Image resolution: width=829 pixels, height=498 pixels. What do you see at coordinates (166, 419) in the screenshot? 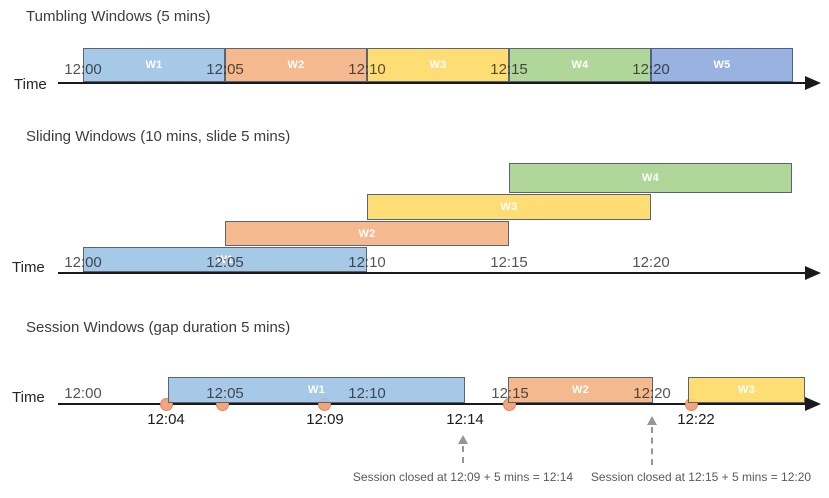
I see `event-time-label: 12:04` at bounding box center [166, 419].